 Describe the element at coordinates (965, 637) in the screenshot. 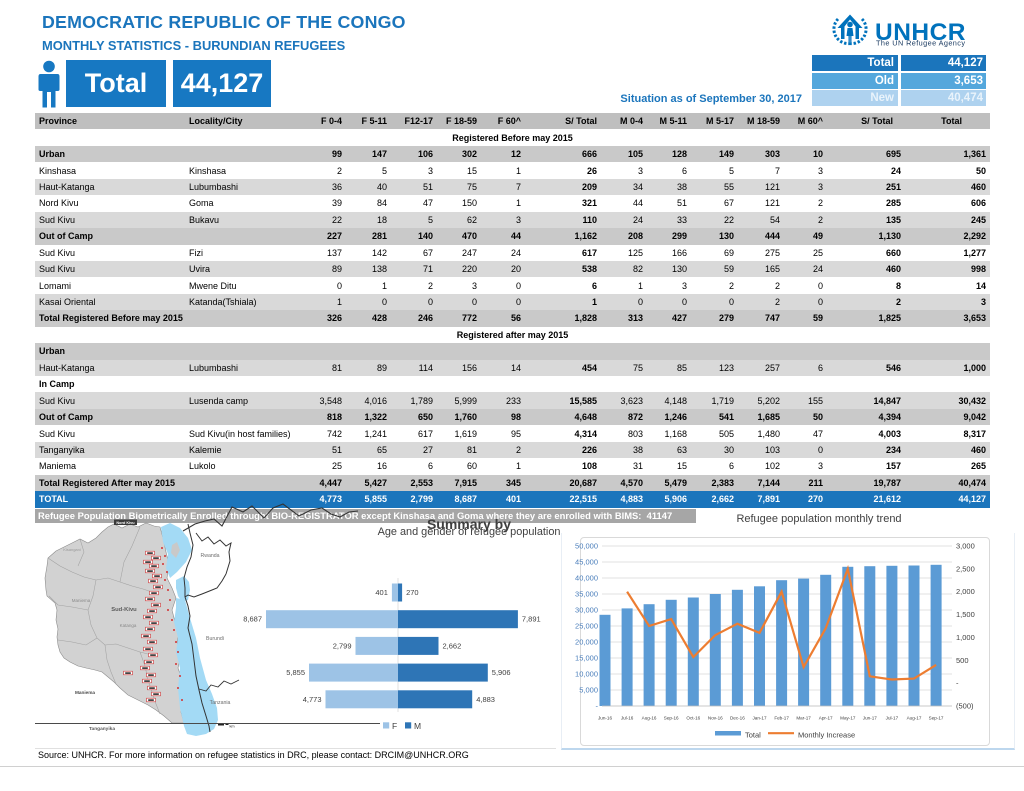

I see `svg-text: 1,000` at that location.